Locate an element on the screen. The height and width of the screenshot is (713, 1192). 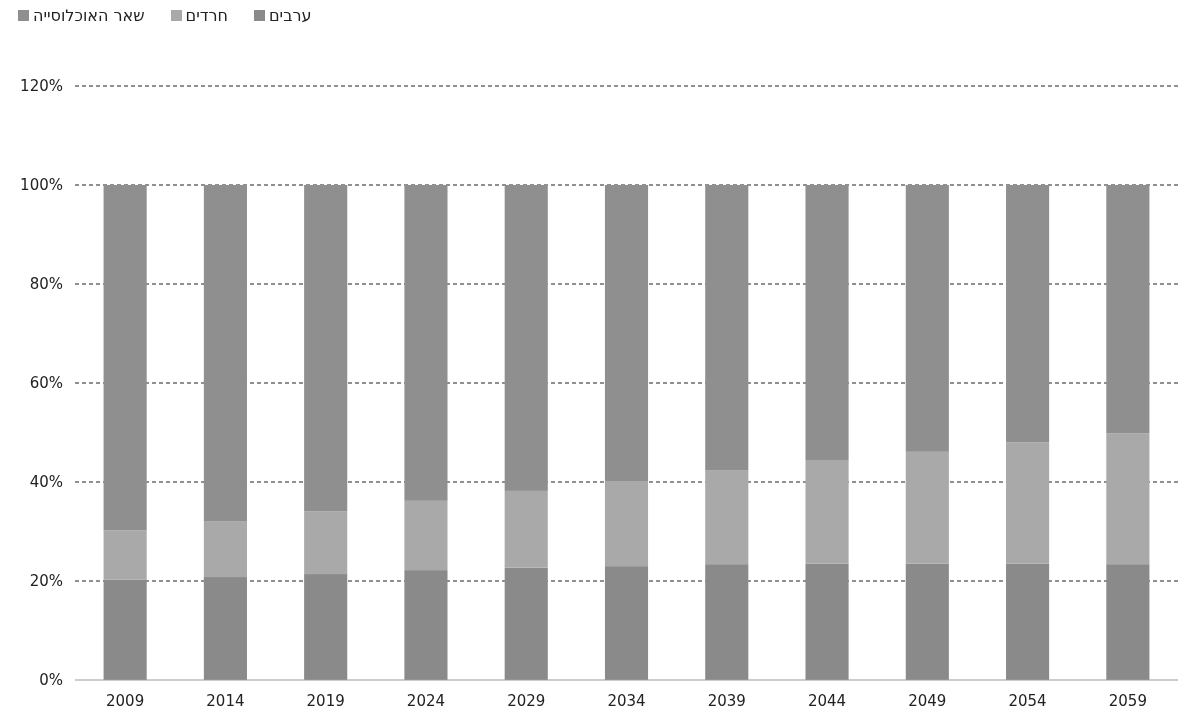
x-tick-label: 2054 is located at coordinates (1027, 701).